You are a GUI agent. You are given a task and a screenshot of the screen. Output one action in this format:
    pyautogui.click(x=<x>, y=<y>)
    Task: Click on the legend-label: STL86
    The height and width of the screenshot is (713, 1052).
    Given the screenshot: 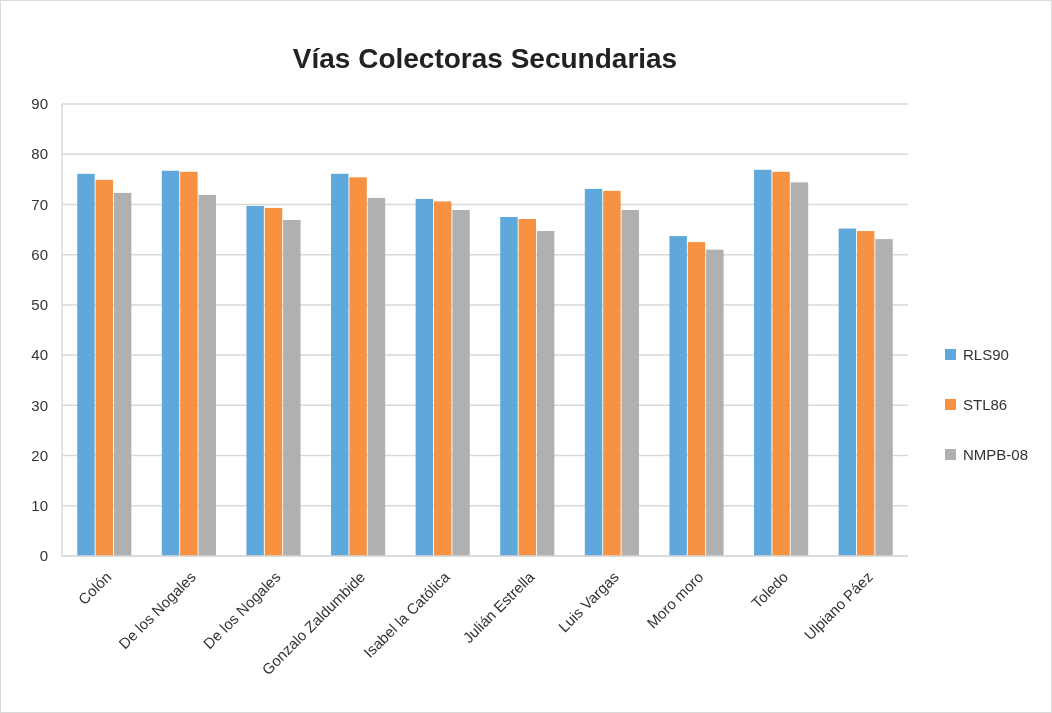 What is the action you would take?
    pyautogui.click(x=985, y=405)
    